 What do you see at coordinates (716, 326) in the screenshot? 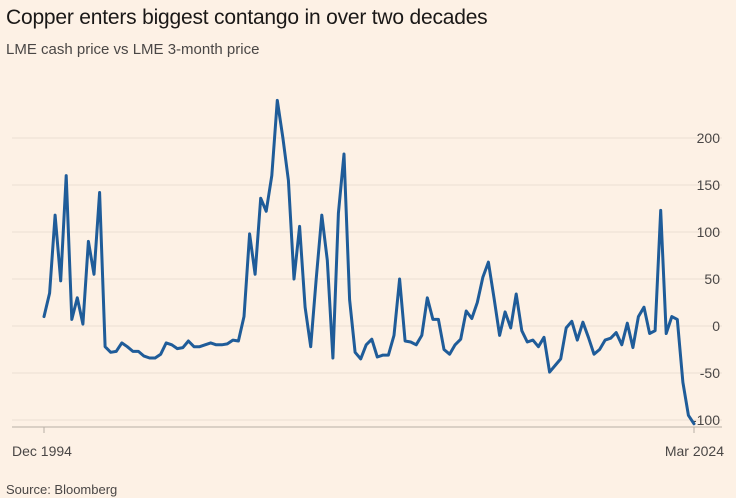
I see `y-tick-label: 0` at bounding box center [716, 326].